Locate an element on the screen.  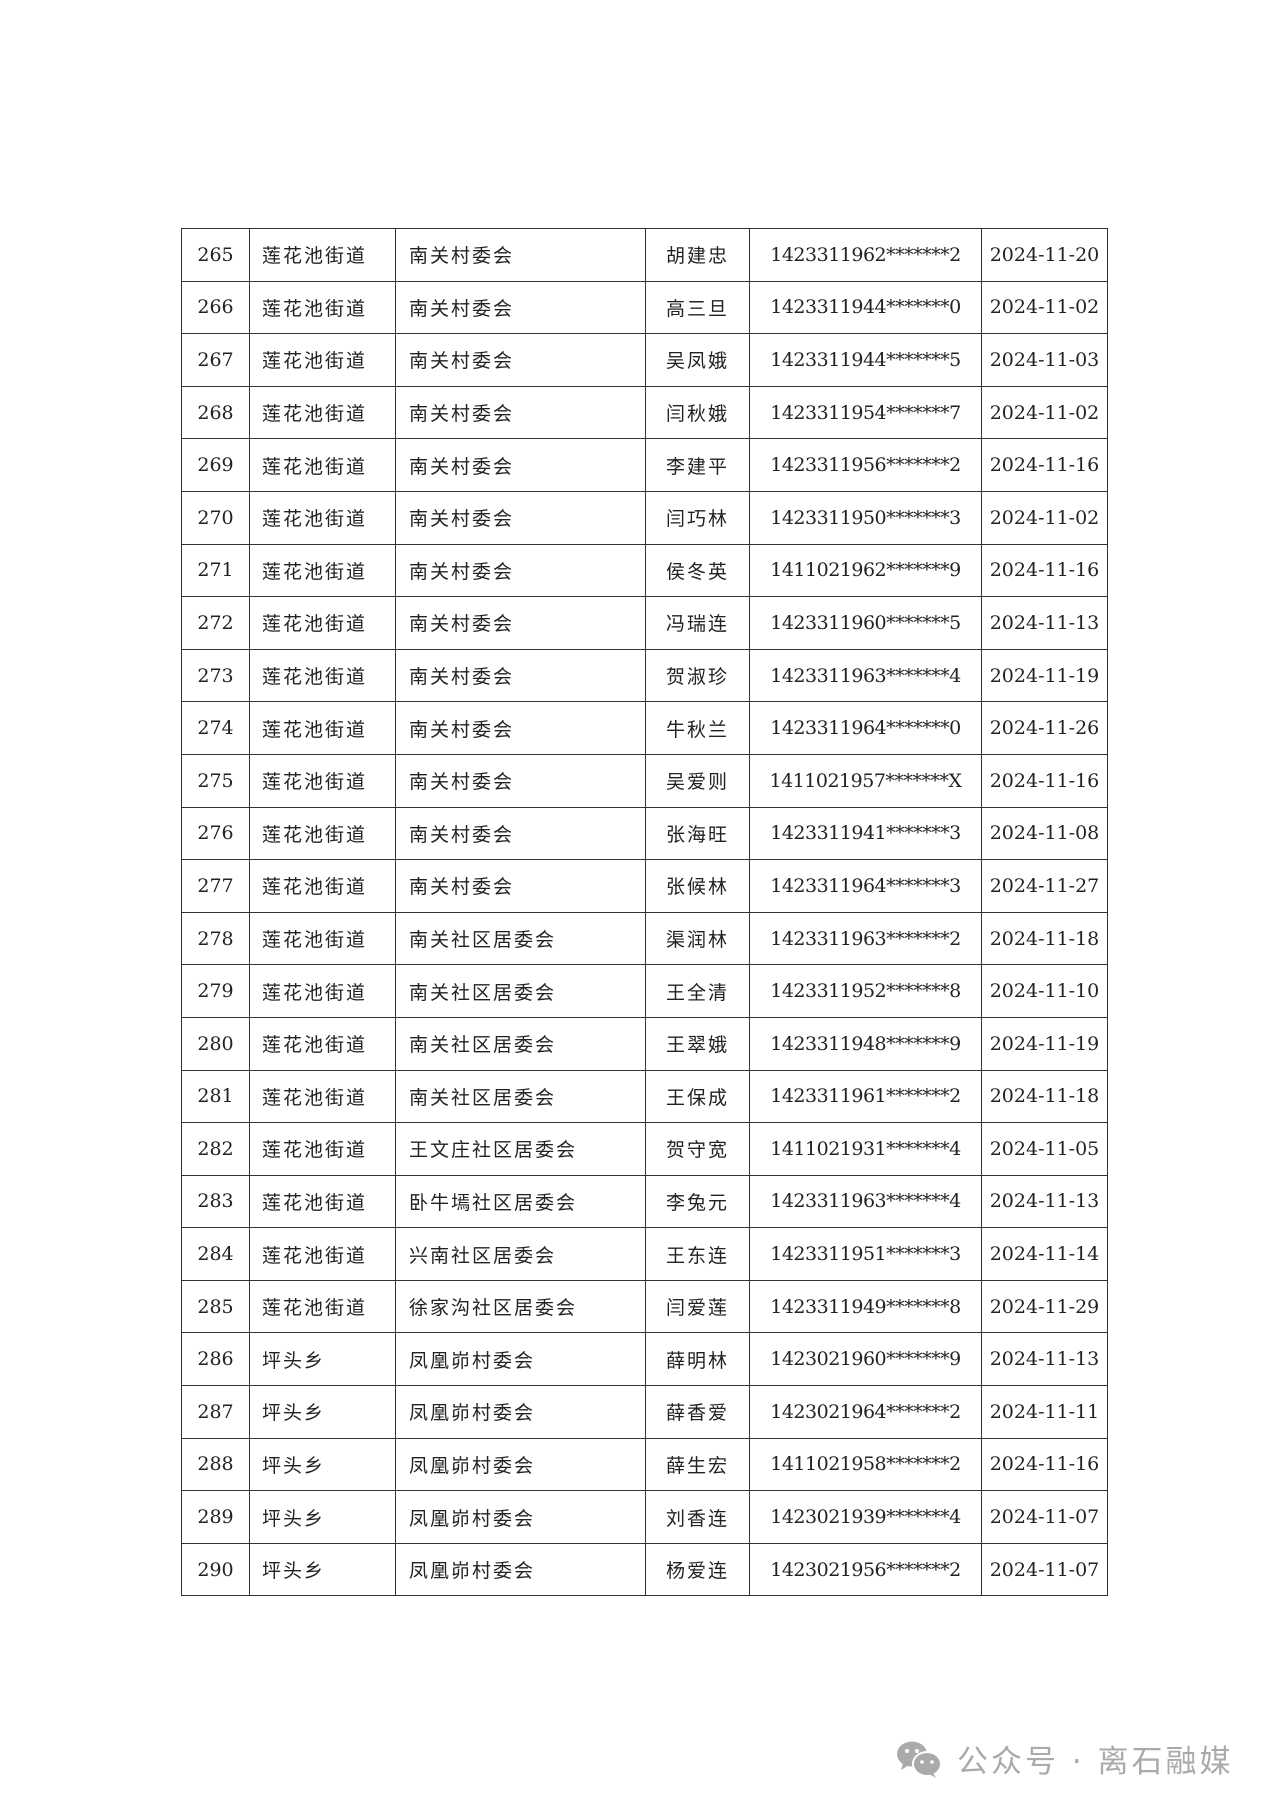
row-number-cell: 286 is located at coordinates (215, 1359).